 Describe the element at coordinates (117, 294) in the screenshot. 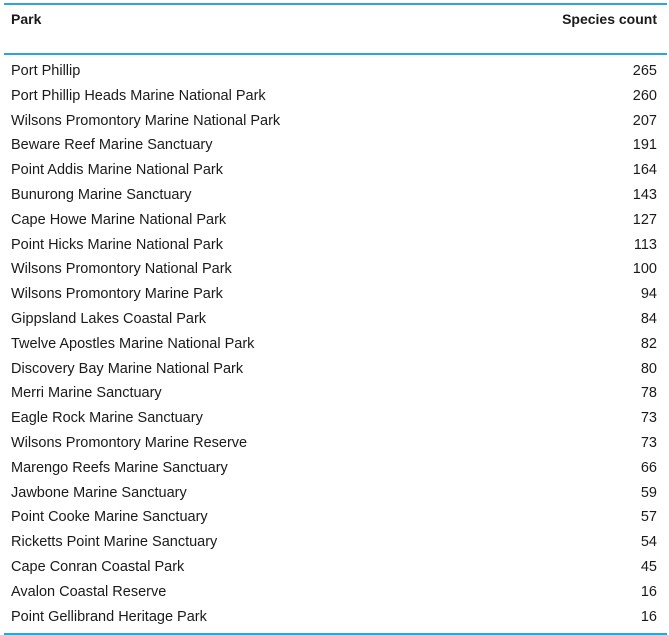

I see `park-name-cell: Wilsons Promontory Marine Park` at that location.